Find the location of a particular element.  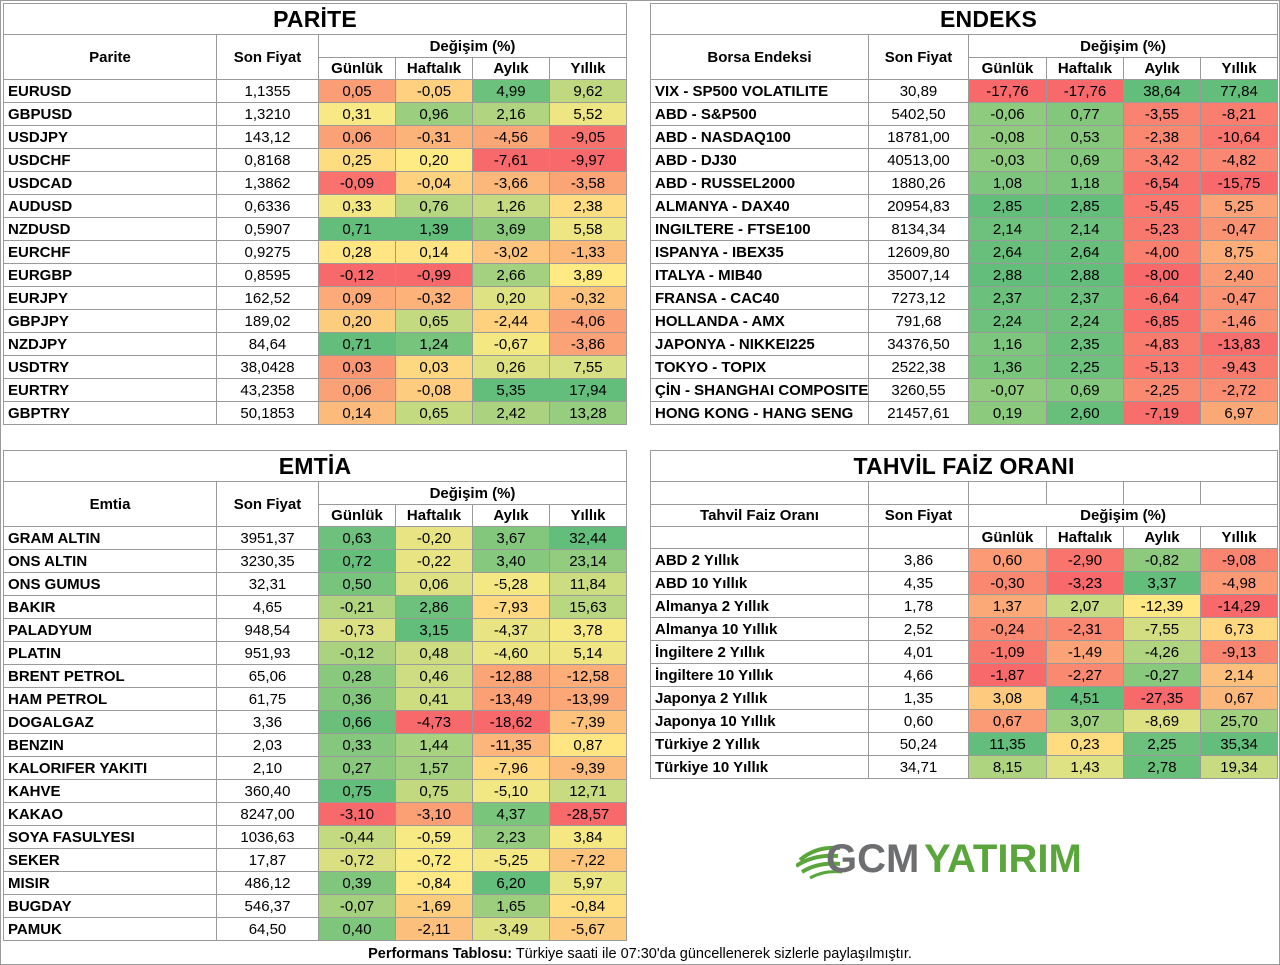

row-change: 0,60 is located at coordinates (1007, 560).